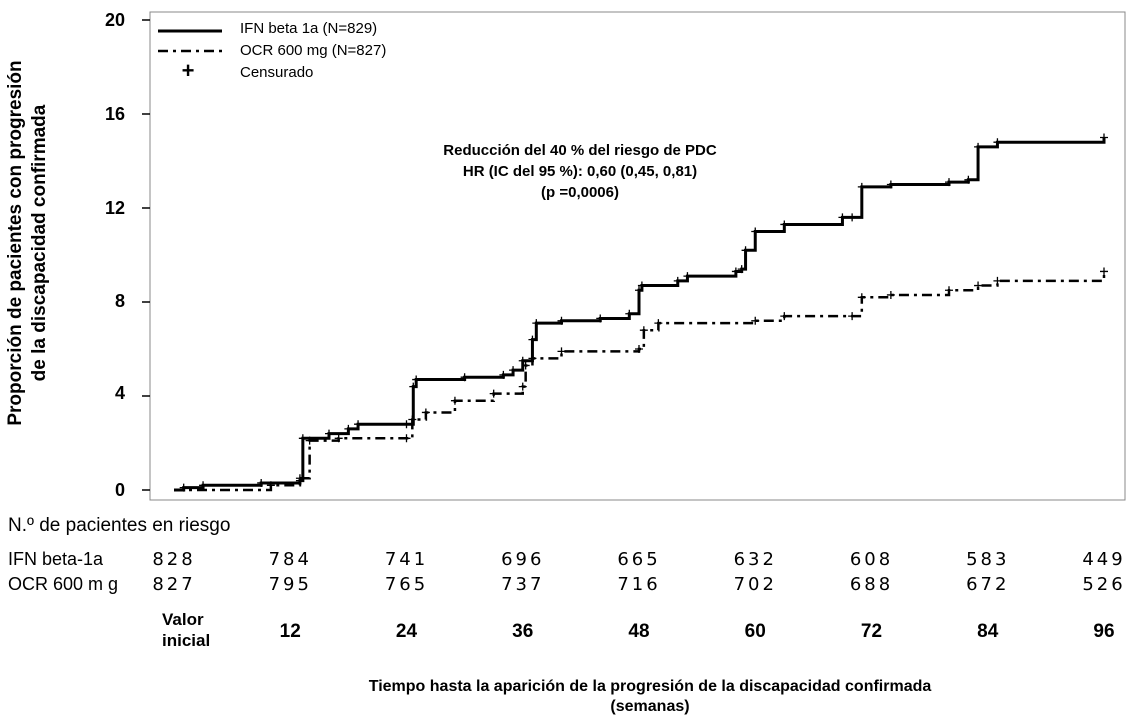 This screenshot has width=1135, height=717. I want to click on risk-value-ifn-12: 784, so click(290, 559).